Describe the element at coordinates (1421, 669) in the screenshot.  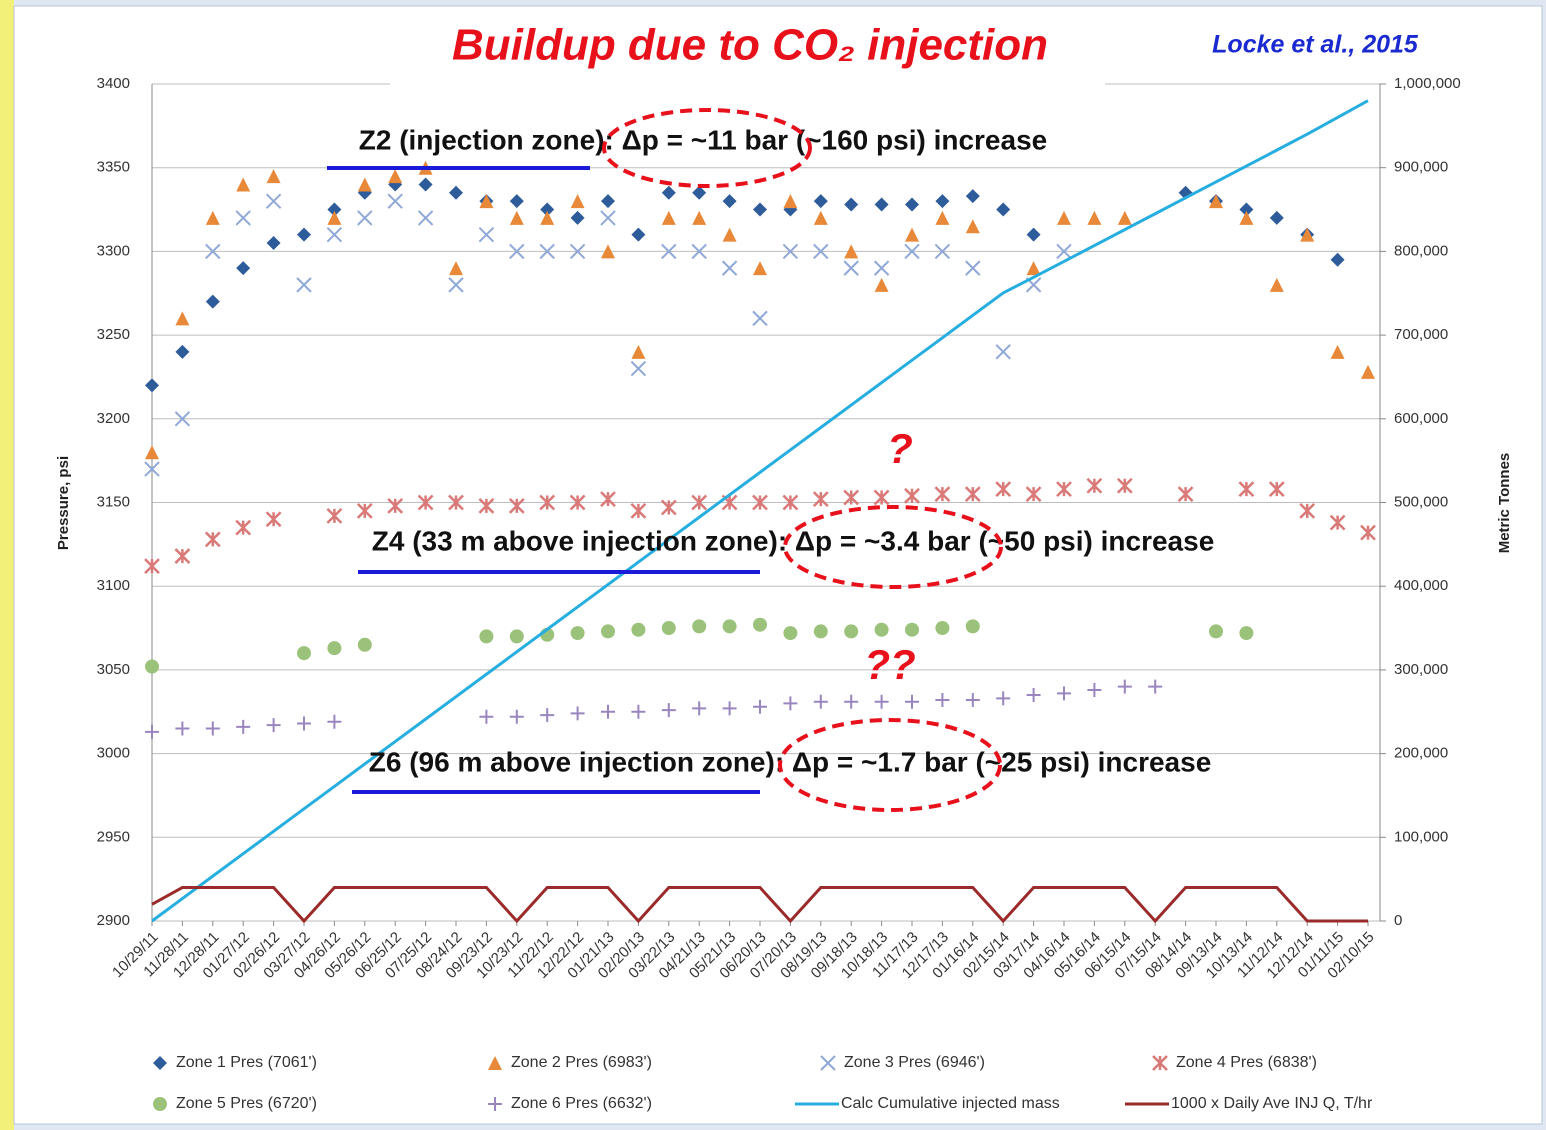
I see `y2-tick-label: 300,000` at that location.